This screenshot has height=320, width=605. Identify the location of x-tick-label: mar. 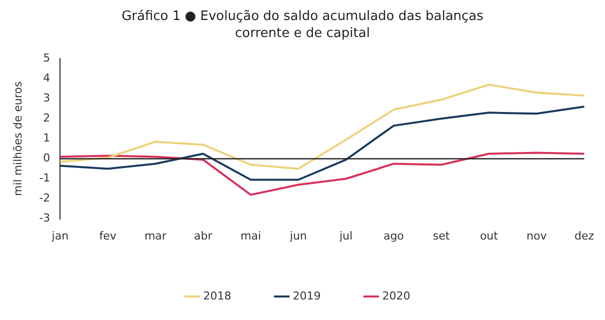
(155, 235).